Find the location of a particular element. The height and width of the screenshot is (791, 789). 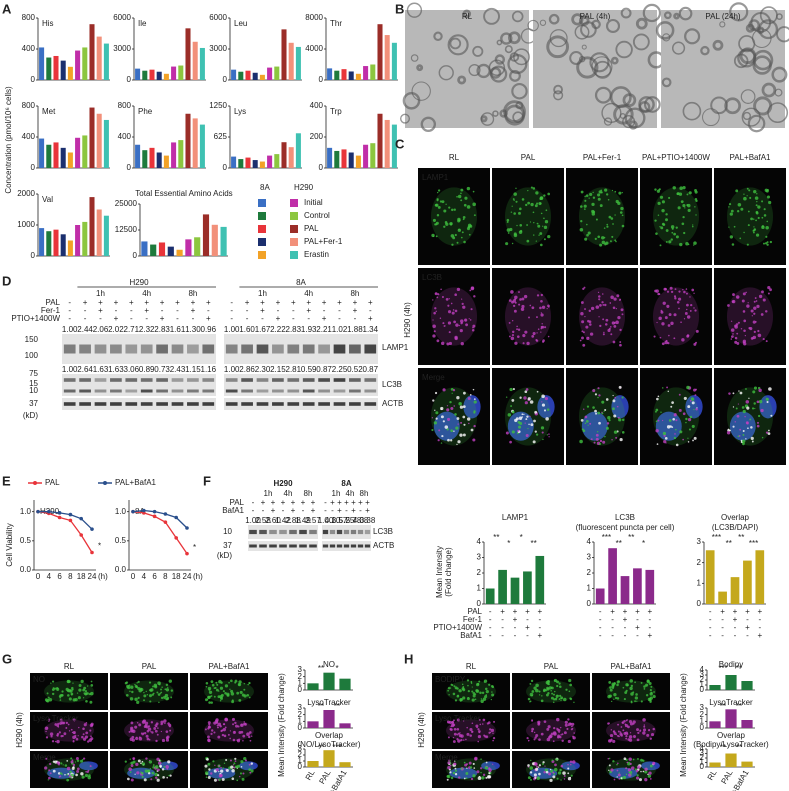

y-tick-label: 3 is located at coordinates (589, 557).